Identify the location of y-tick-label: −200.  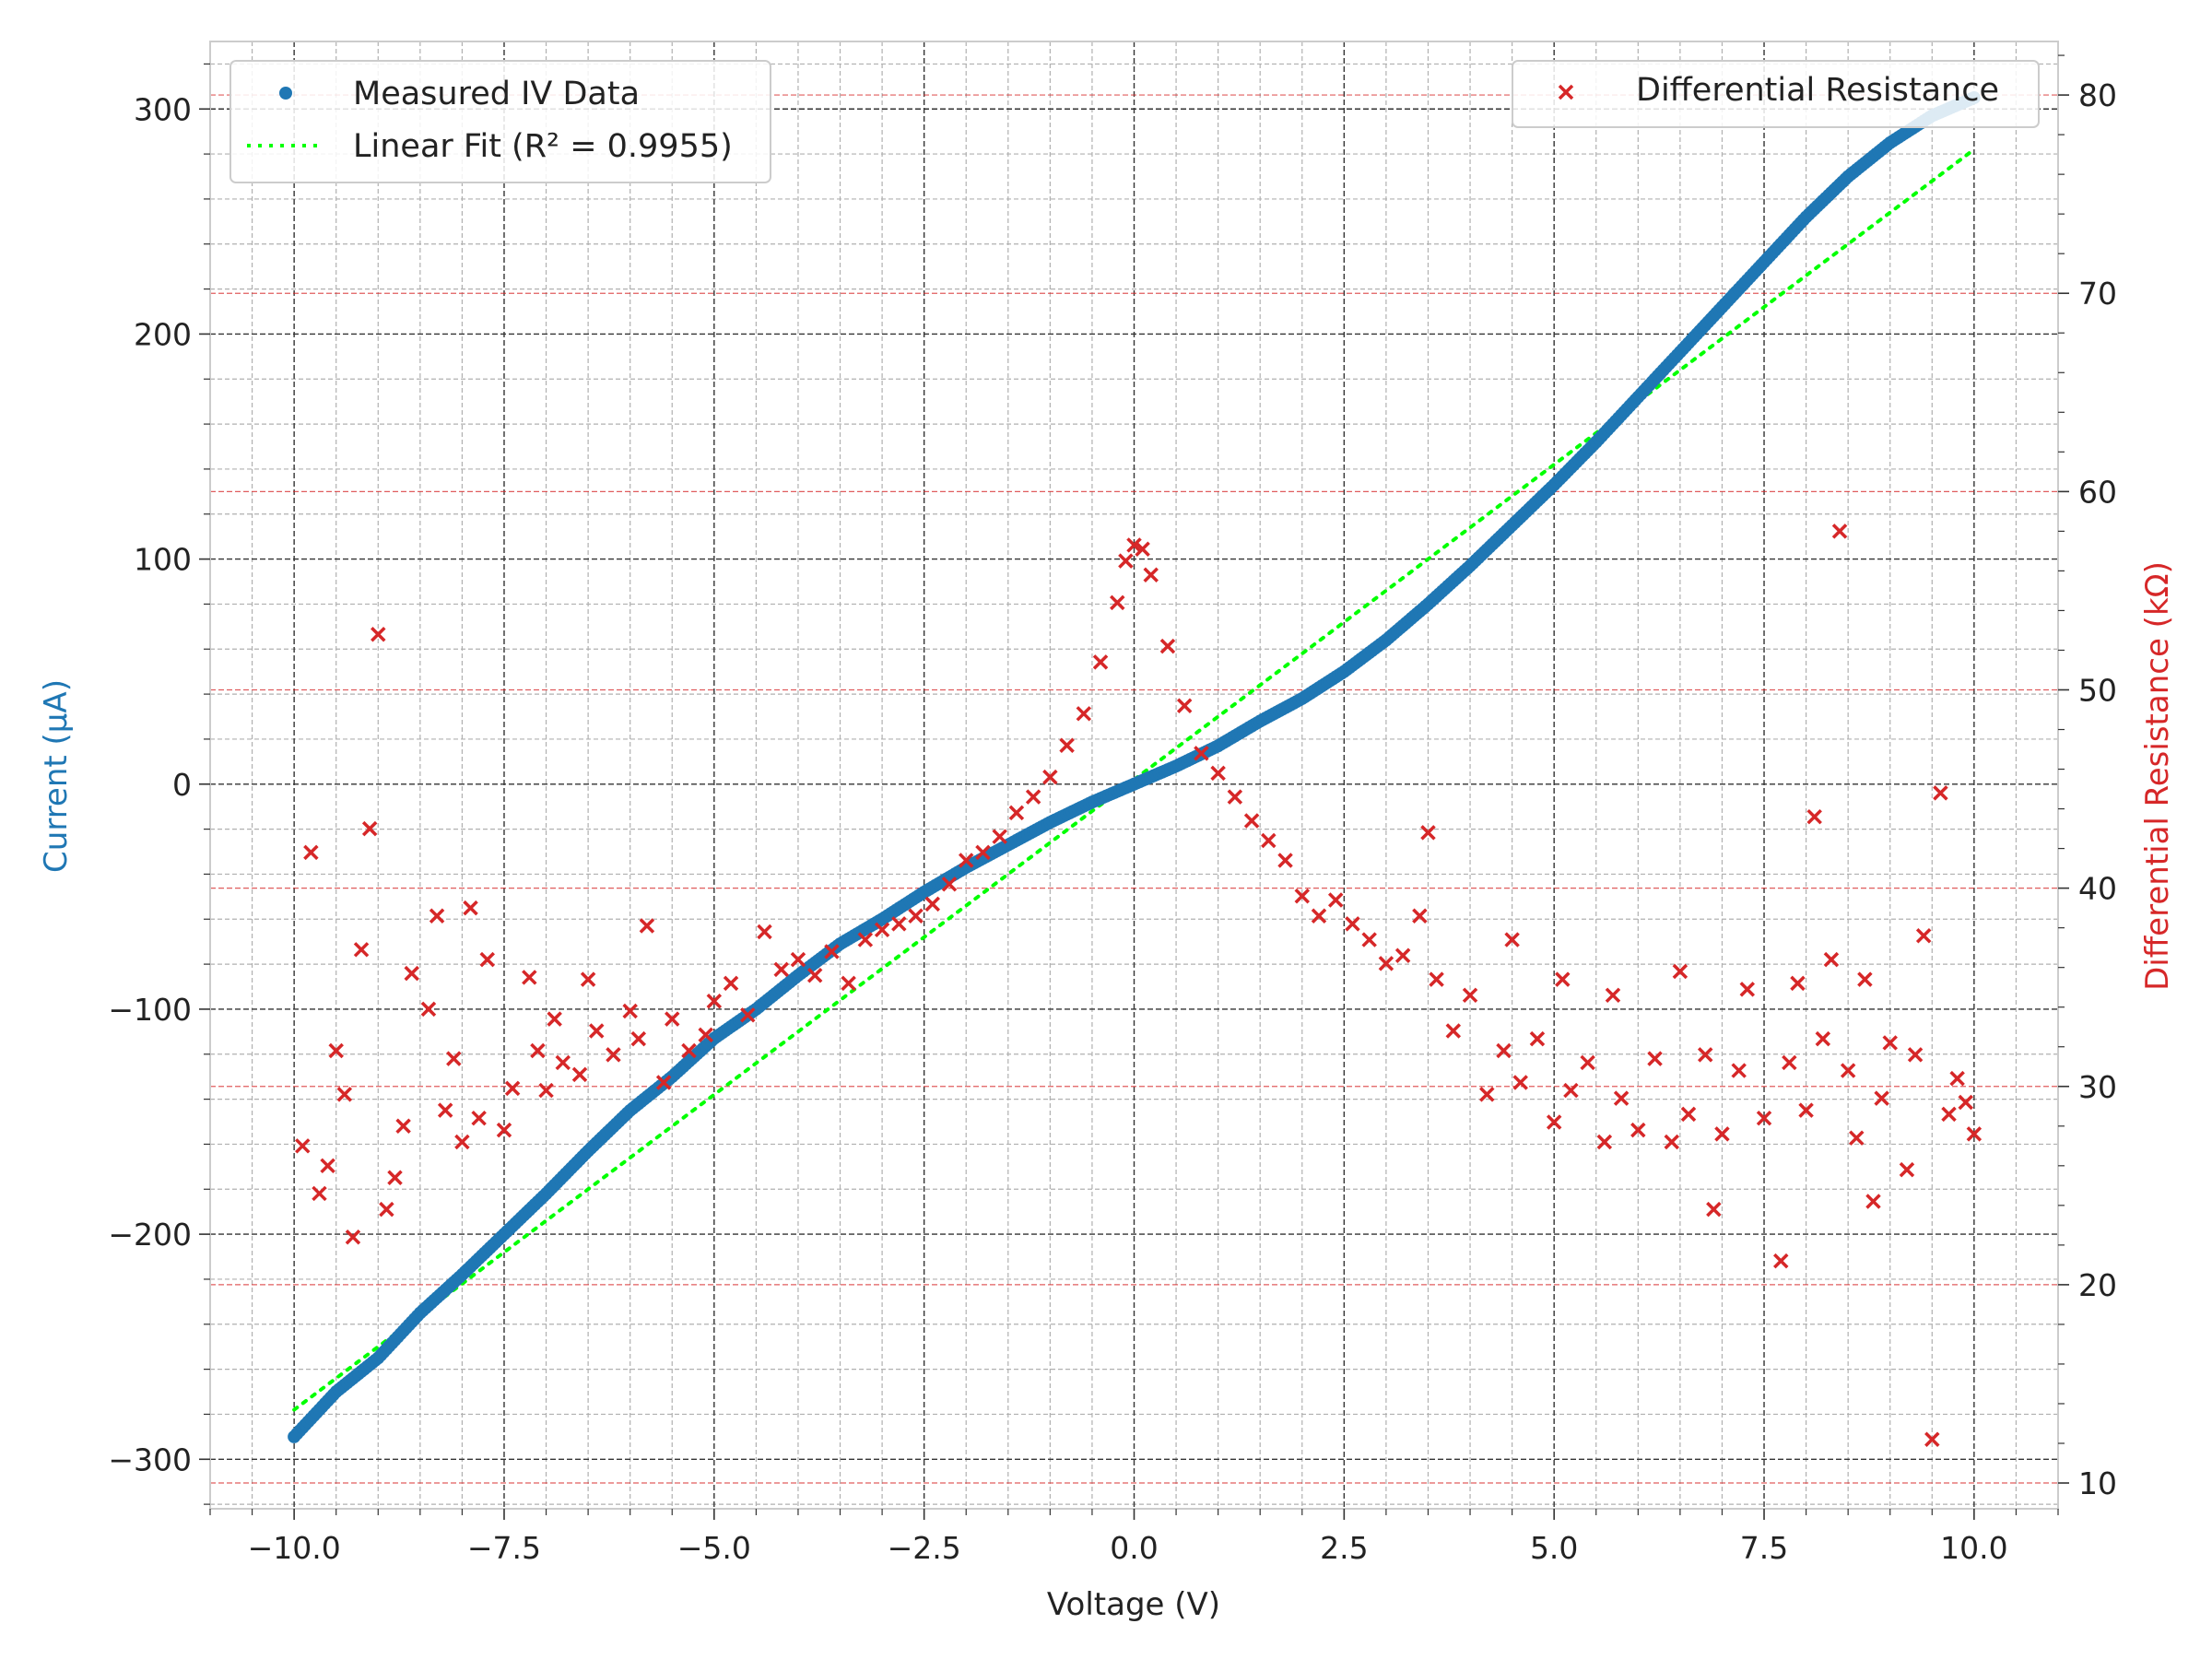
(150, 1235).